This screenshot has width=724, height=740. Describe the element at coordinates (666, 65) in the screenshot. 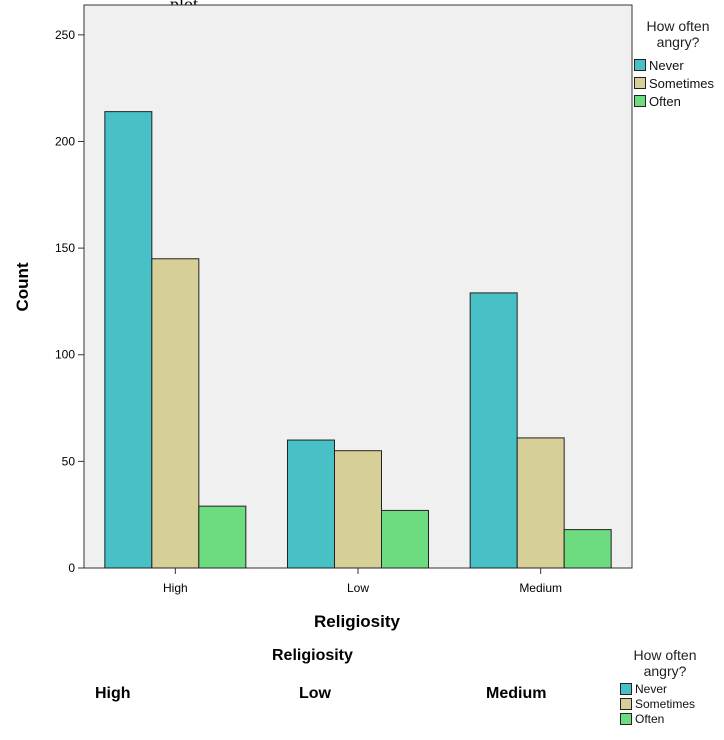

I see `legend-label: Never` at that location.